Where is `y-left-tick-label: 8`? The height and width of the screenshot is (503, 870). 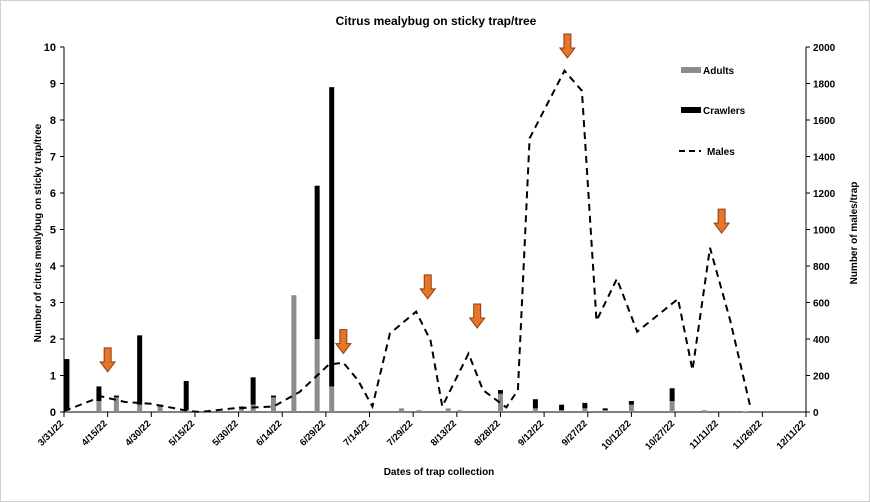 y-left-tick-label: 8 is located at coordinates (53, 121).